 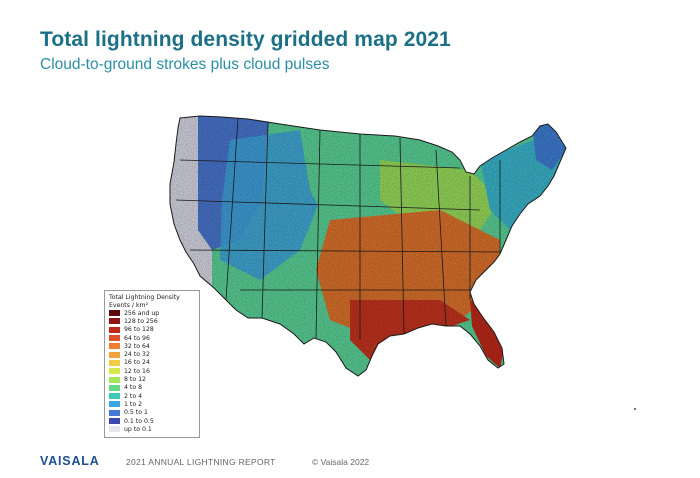 I want to click on legend-item: 16 to 24, so click(x=152, y=363).